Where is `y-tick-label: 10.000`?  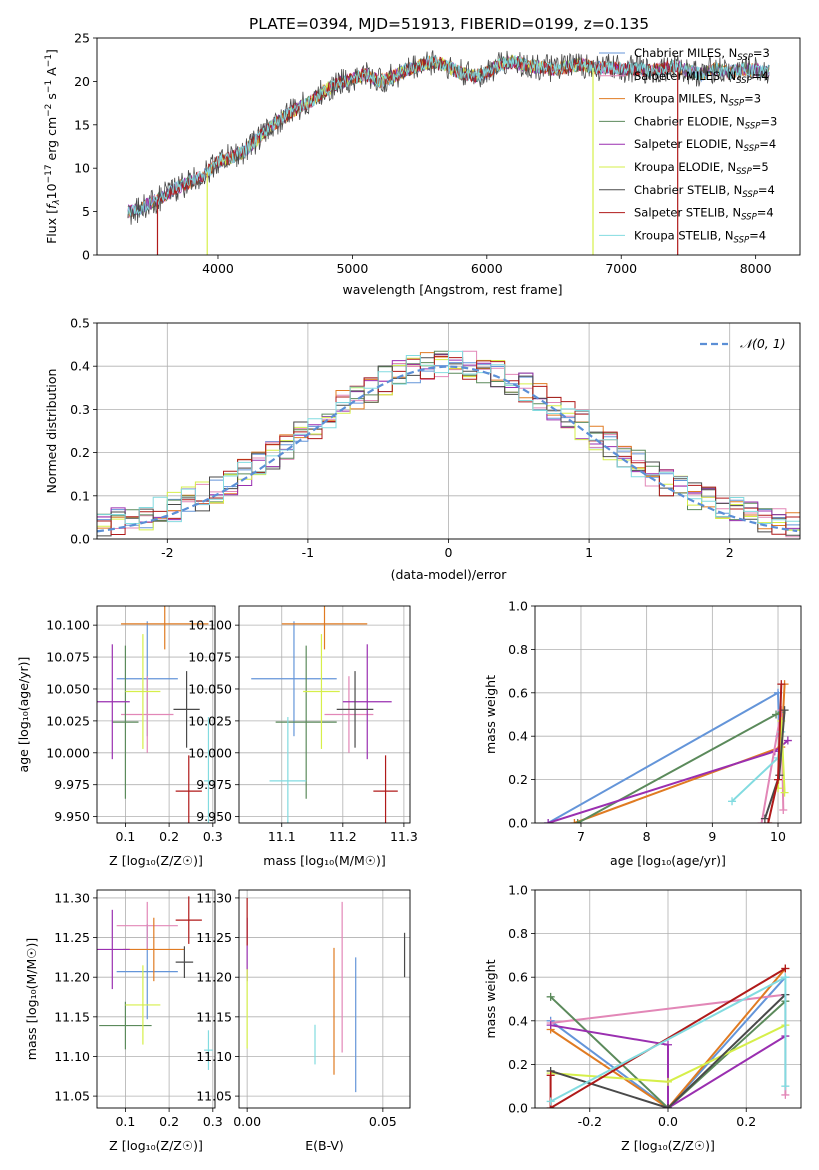
y-tick-label: 10.000 is located at coordinates (68, 752).